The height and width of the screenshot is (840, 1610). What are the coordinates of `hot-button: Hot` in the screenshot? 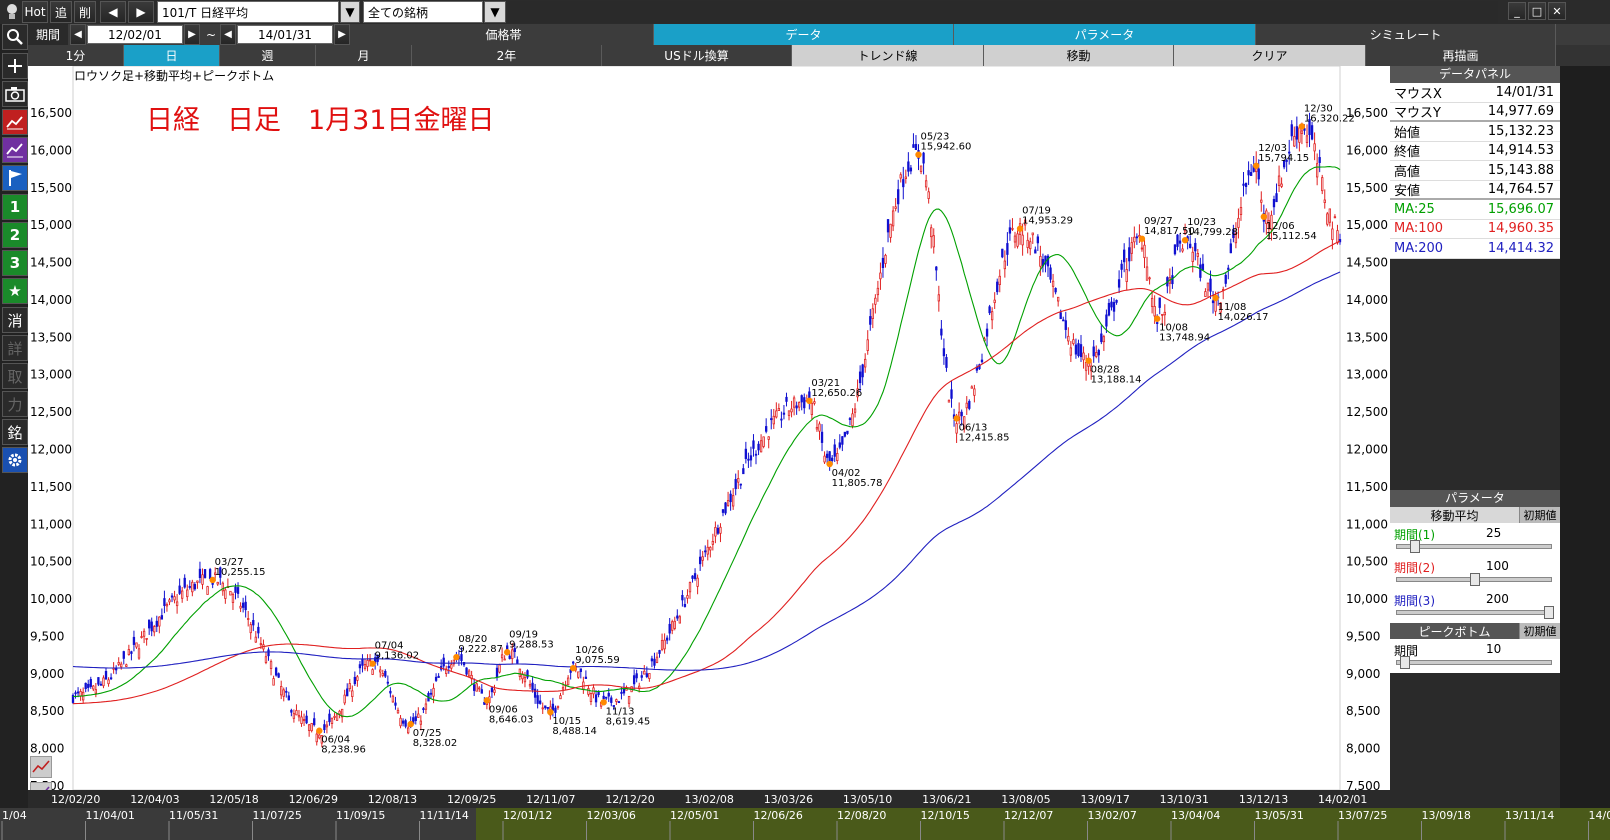 It's located at (35, 12).